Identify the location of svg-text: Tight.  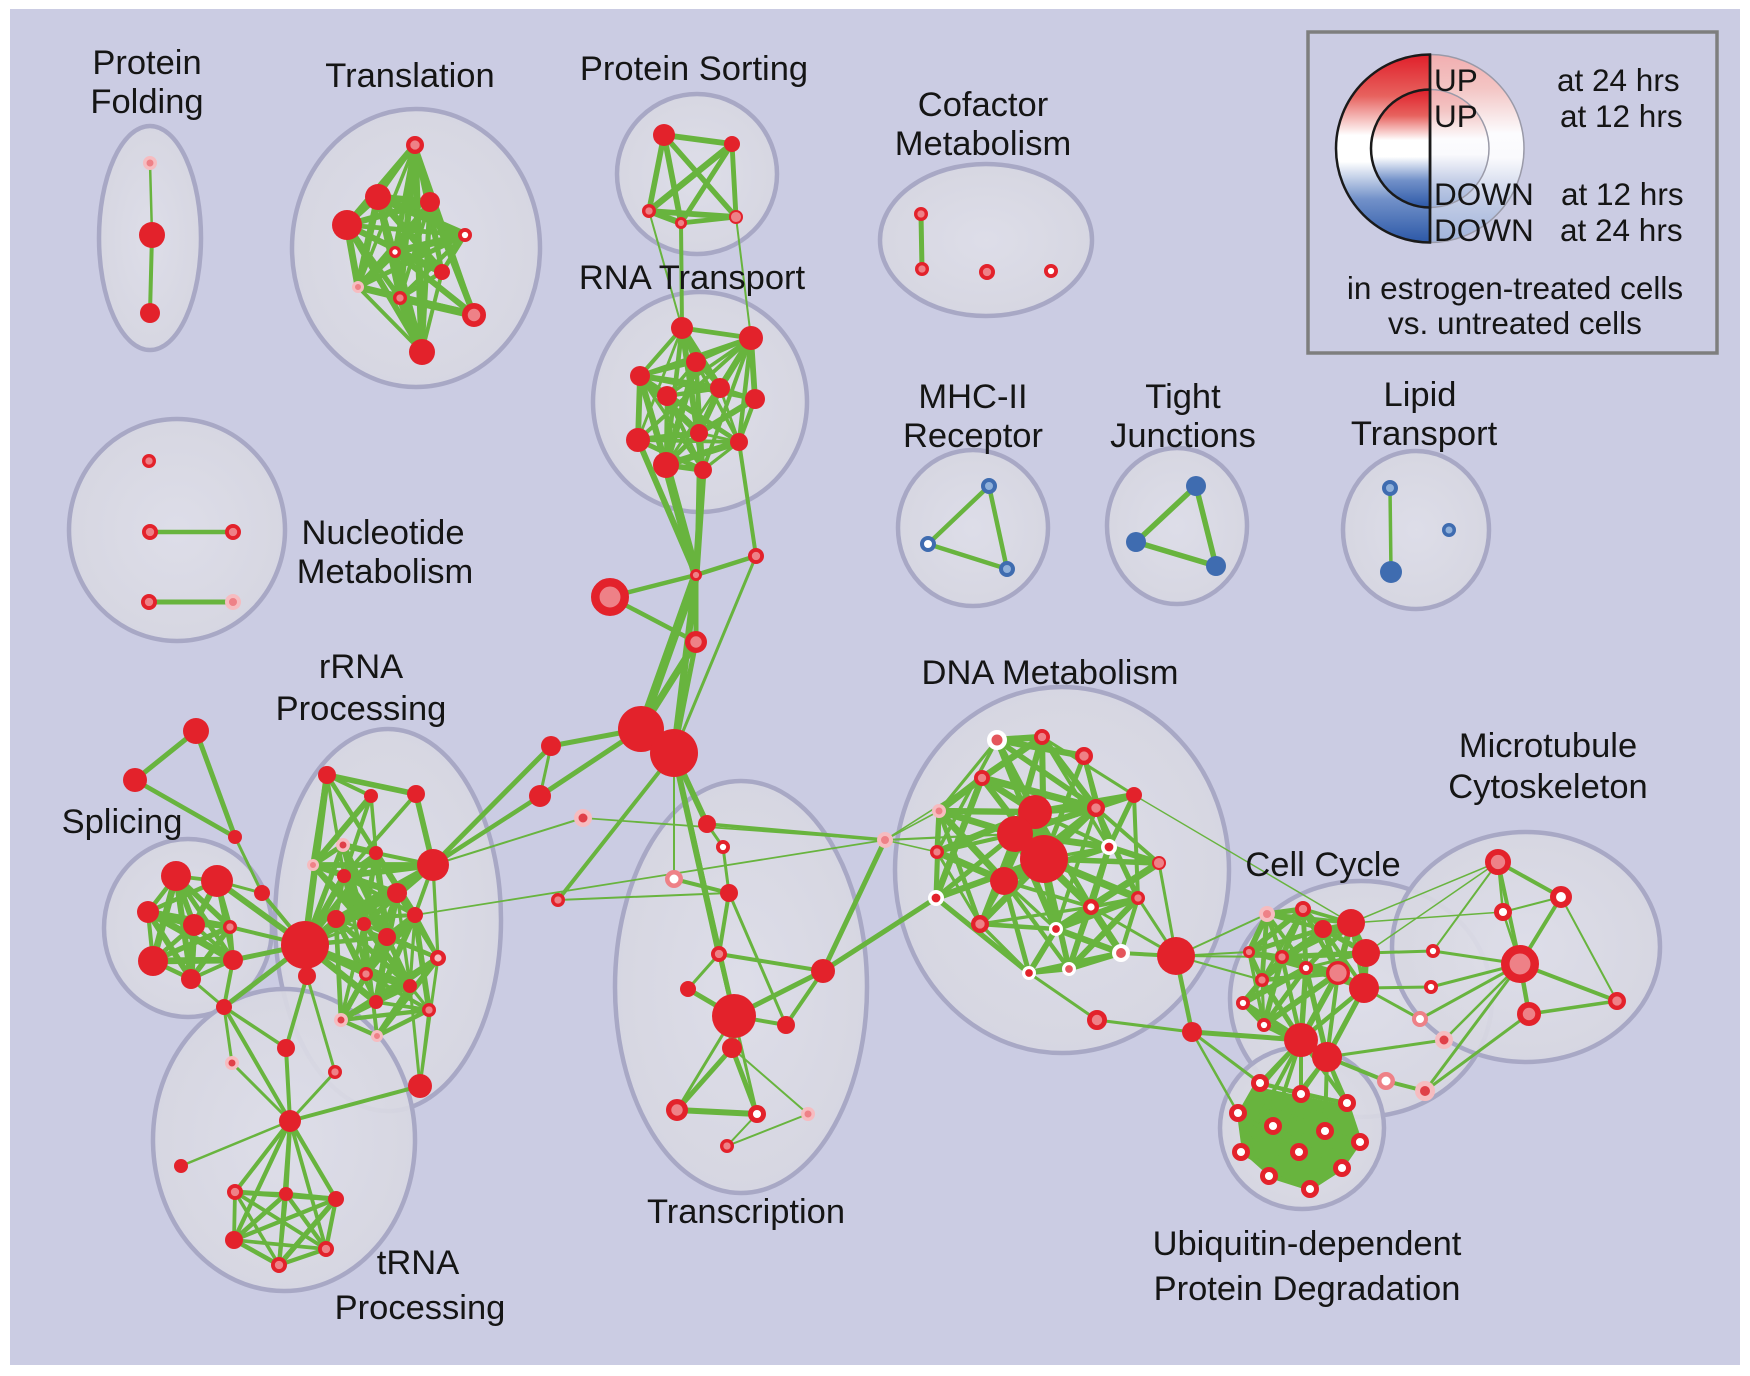
(1183, 397).